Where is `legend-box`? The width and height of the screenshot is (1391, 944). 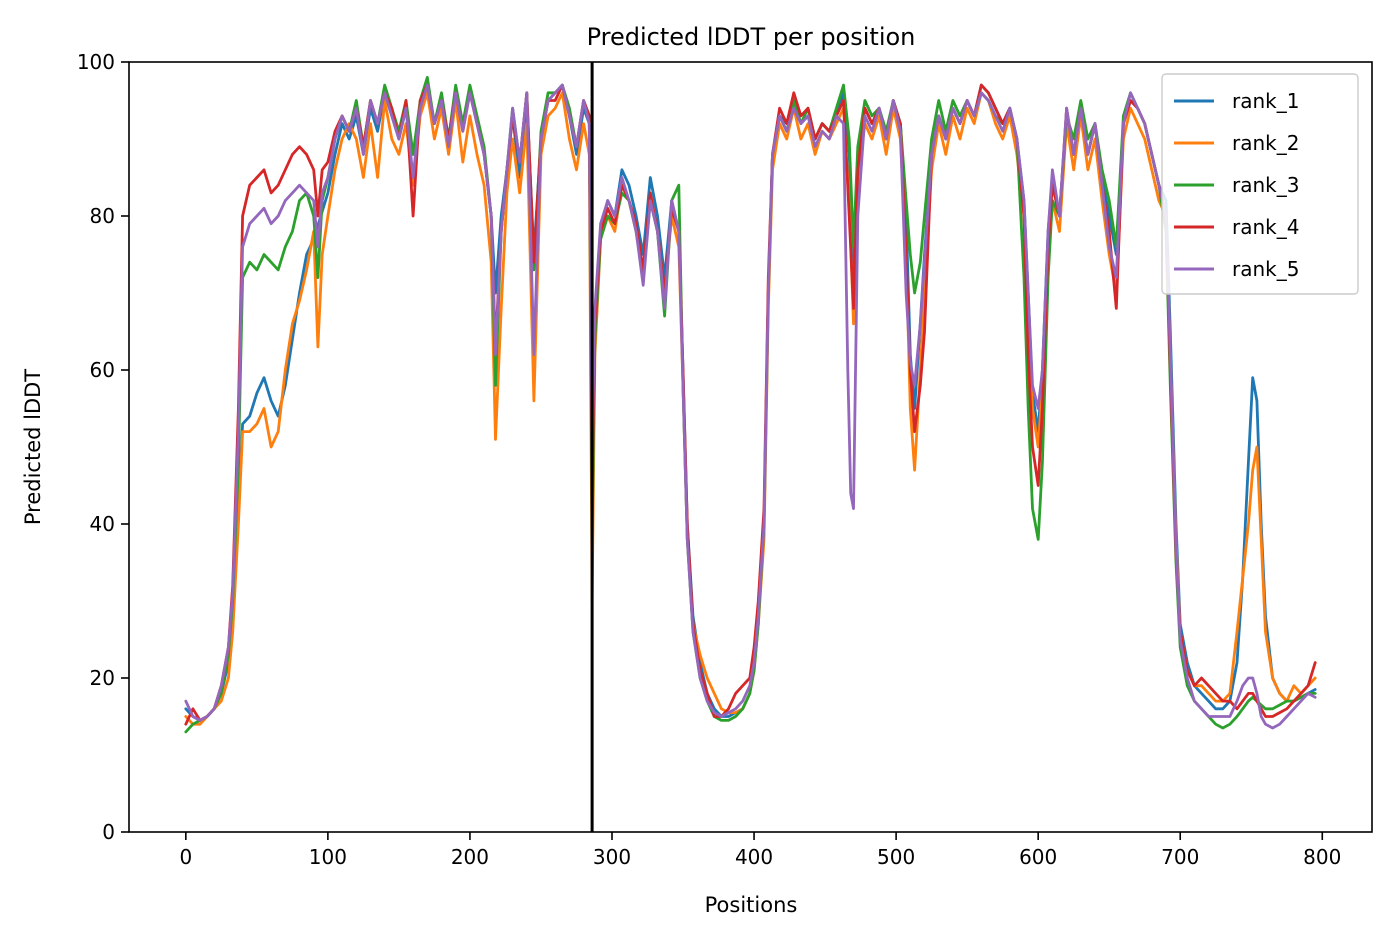
legend-box is located at coordinates (1260, 184).